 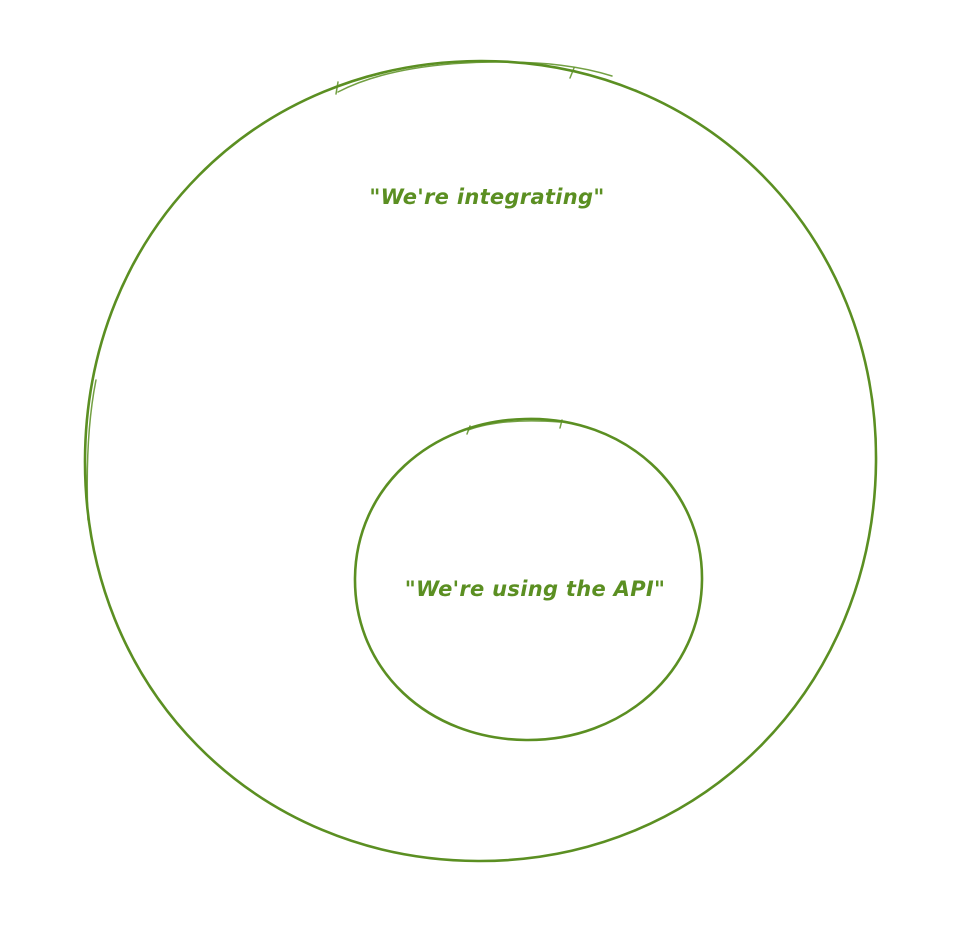 I want to click on outer-circle-tick-right, so click(x=572, y=73).